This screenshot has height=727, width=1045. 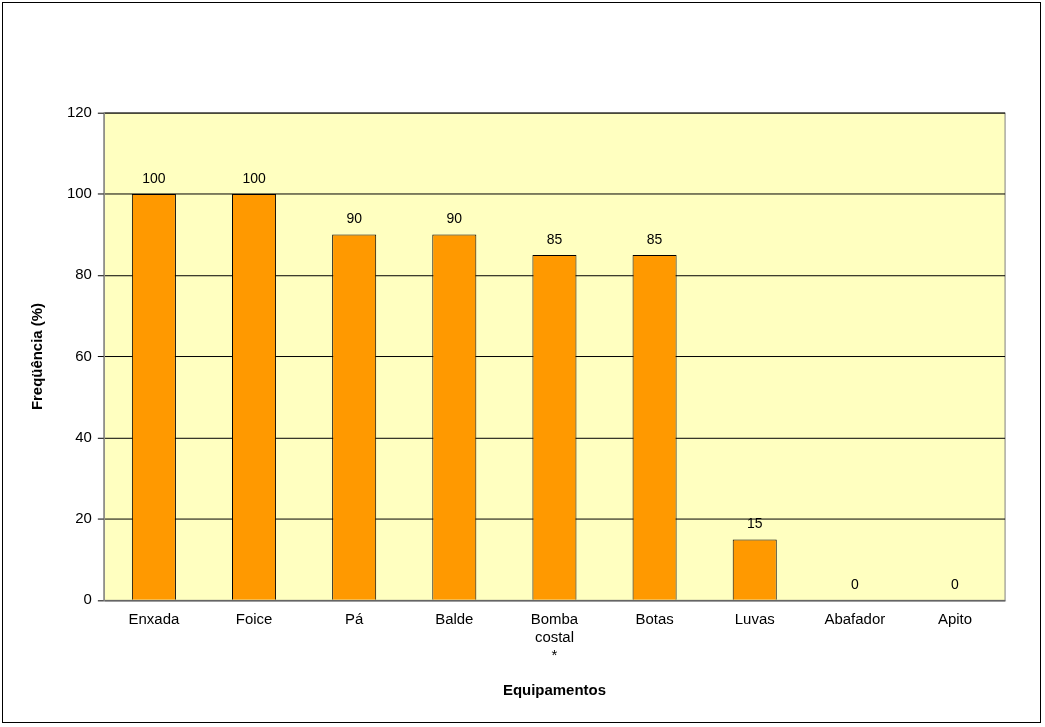 What do you see at coordinates (83, 355) in the screenshot?
I see `y-tick-label: 60` at bounding box center [83, 355].